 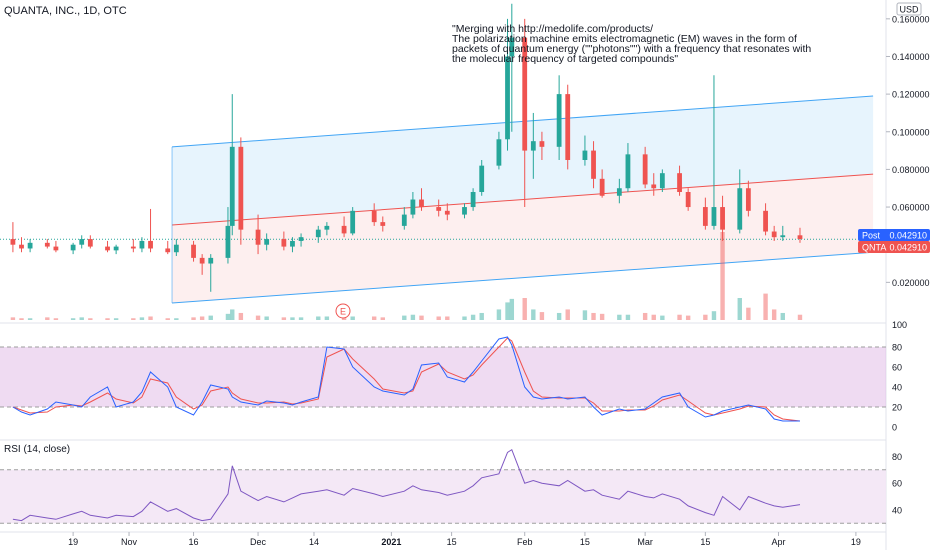 I want to click on earnings-marker: E, so click(x=343, y=311).